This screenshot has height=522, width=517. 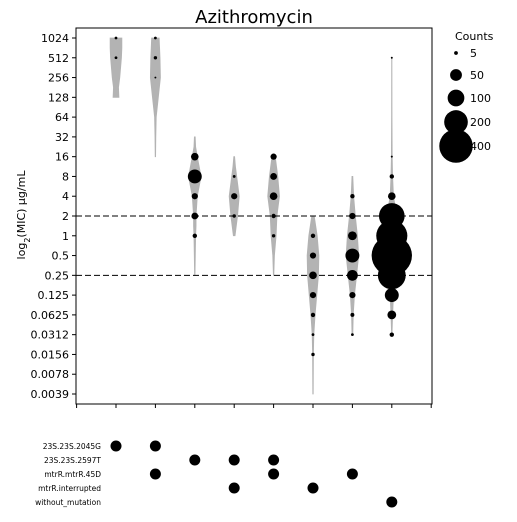 What do you see at coordinates (72, 474) in the screenshot?
I see `mutation-label: mtrR.mtrR.45D` at bounding box center [72, 474].